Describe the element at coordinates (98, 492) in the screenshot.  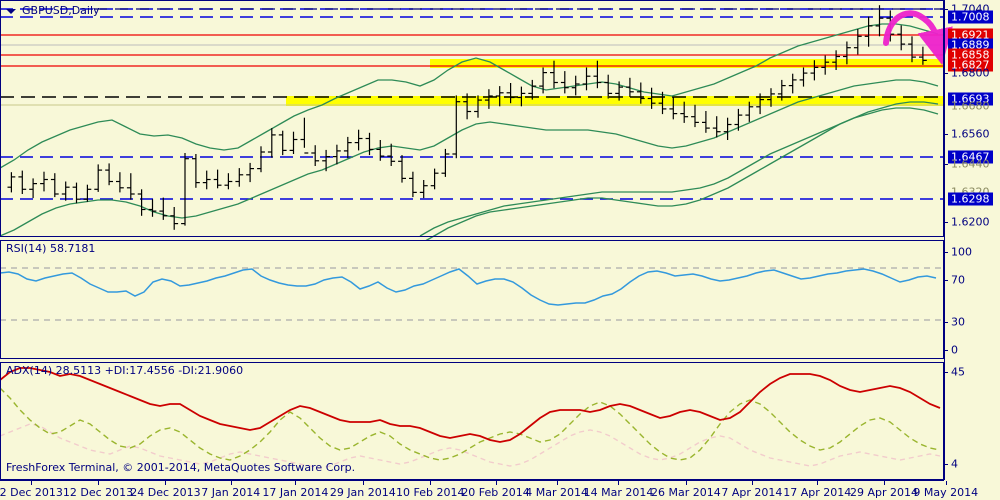
I see `date-axis-label: 12 Dec 2013` at that location.